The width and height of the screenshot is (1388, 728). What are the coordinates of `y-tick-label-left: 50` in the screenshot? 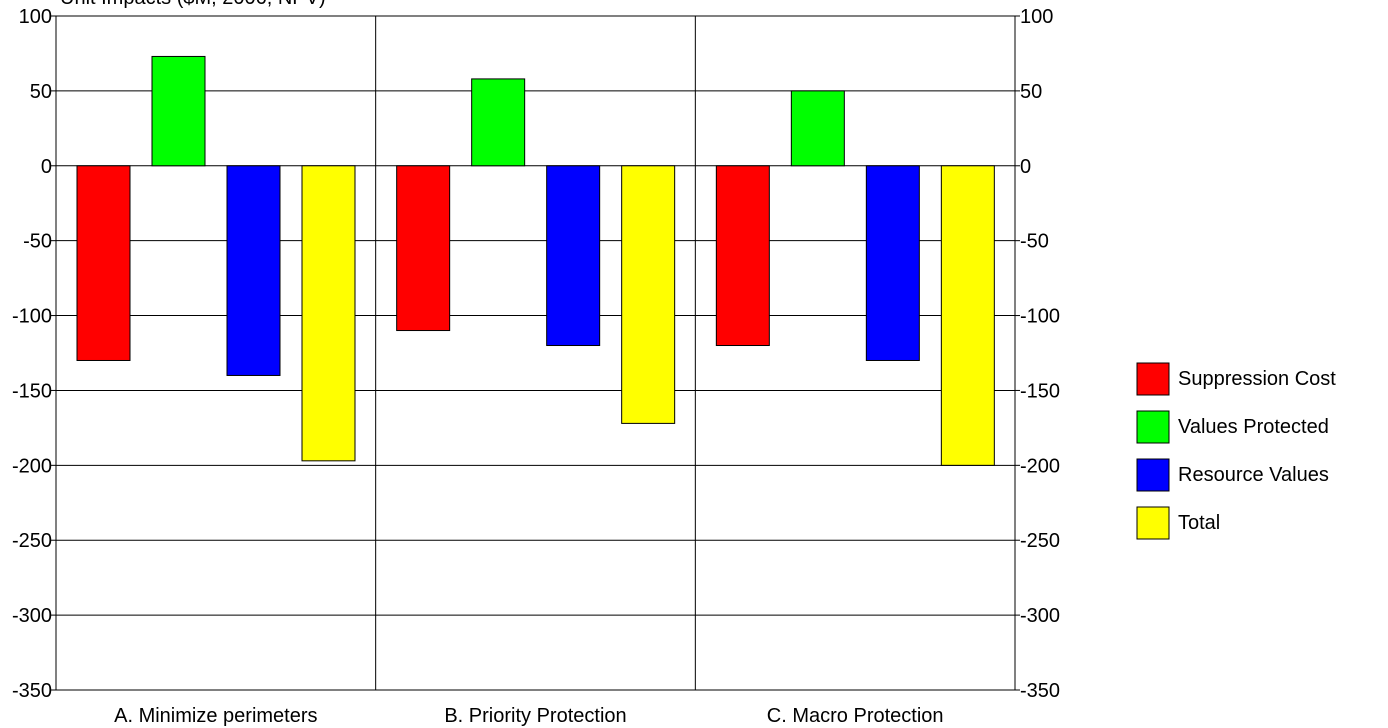 It's located at (41, 92).